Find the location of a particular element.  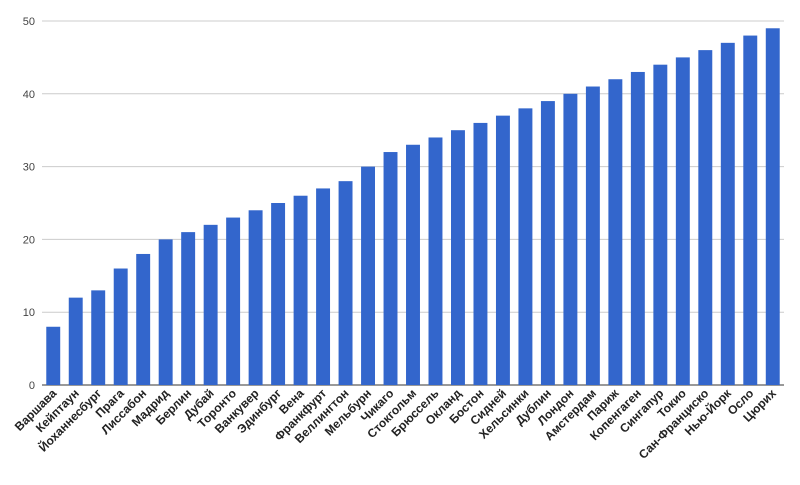

y-tick-label: 10 is located at coordinates (29, 313).